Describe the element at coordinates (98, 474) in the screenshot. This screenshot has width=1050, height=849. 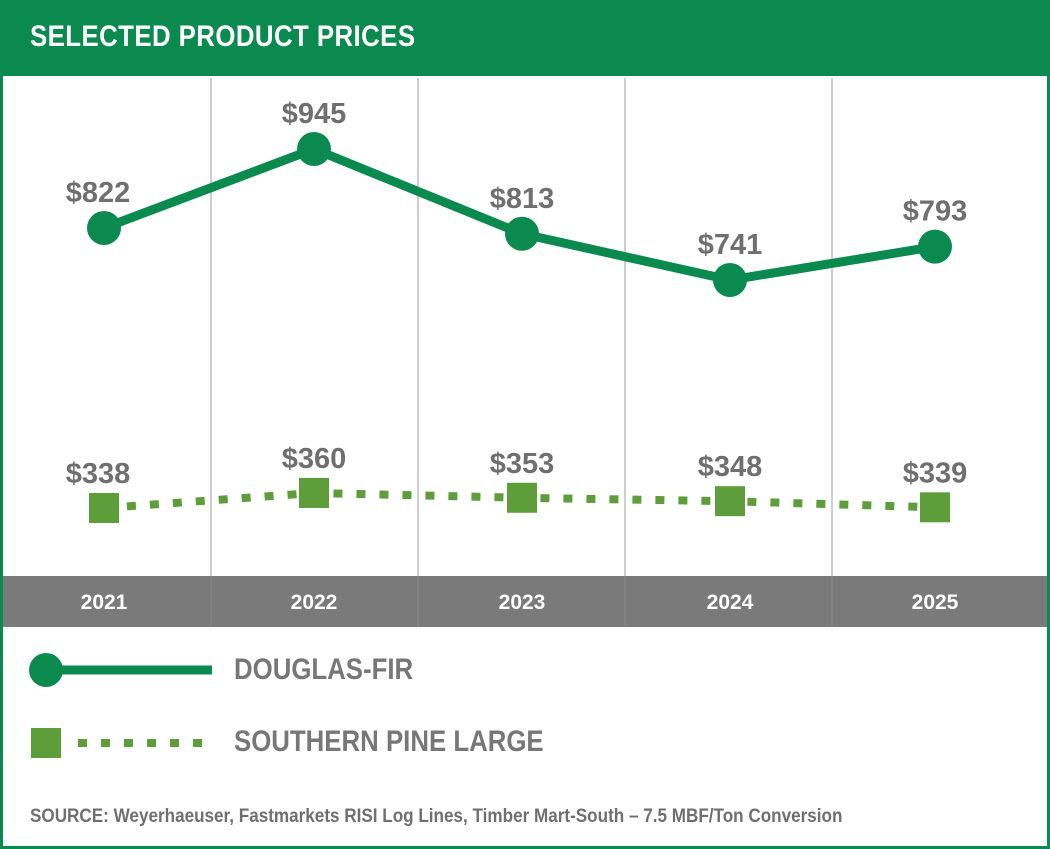
I see `data-label-southern-pine: $338` at that location.